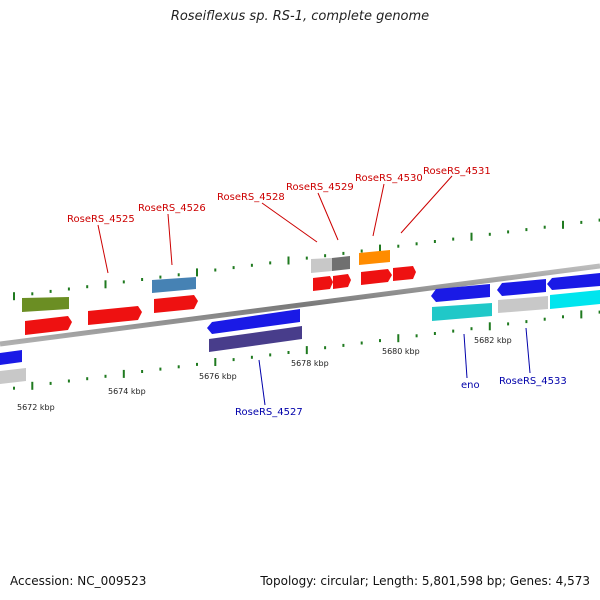  Describe the element at coordinates (374, 257) in the screenshot. I see `gene-orange` at that location.